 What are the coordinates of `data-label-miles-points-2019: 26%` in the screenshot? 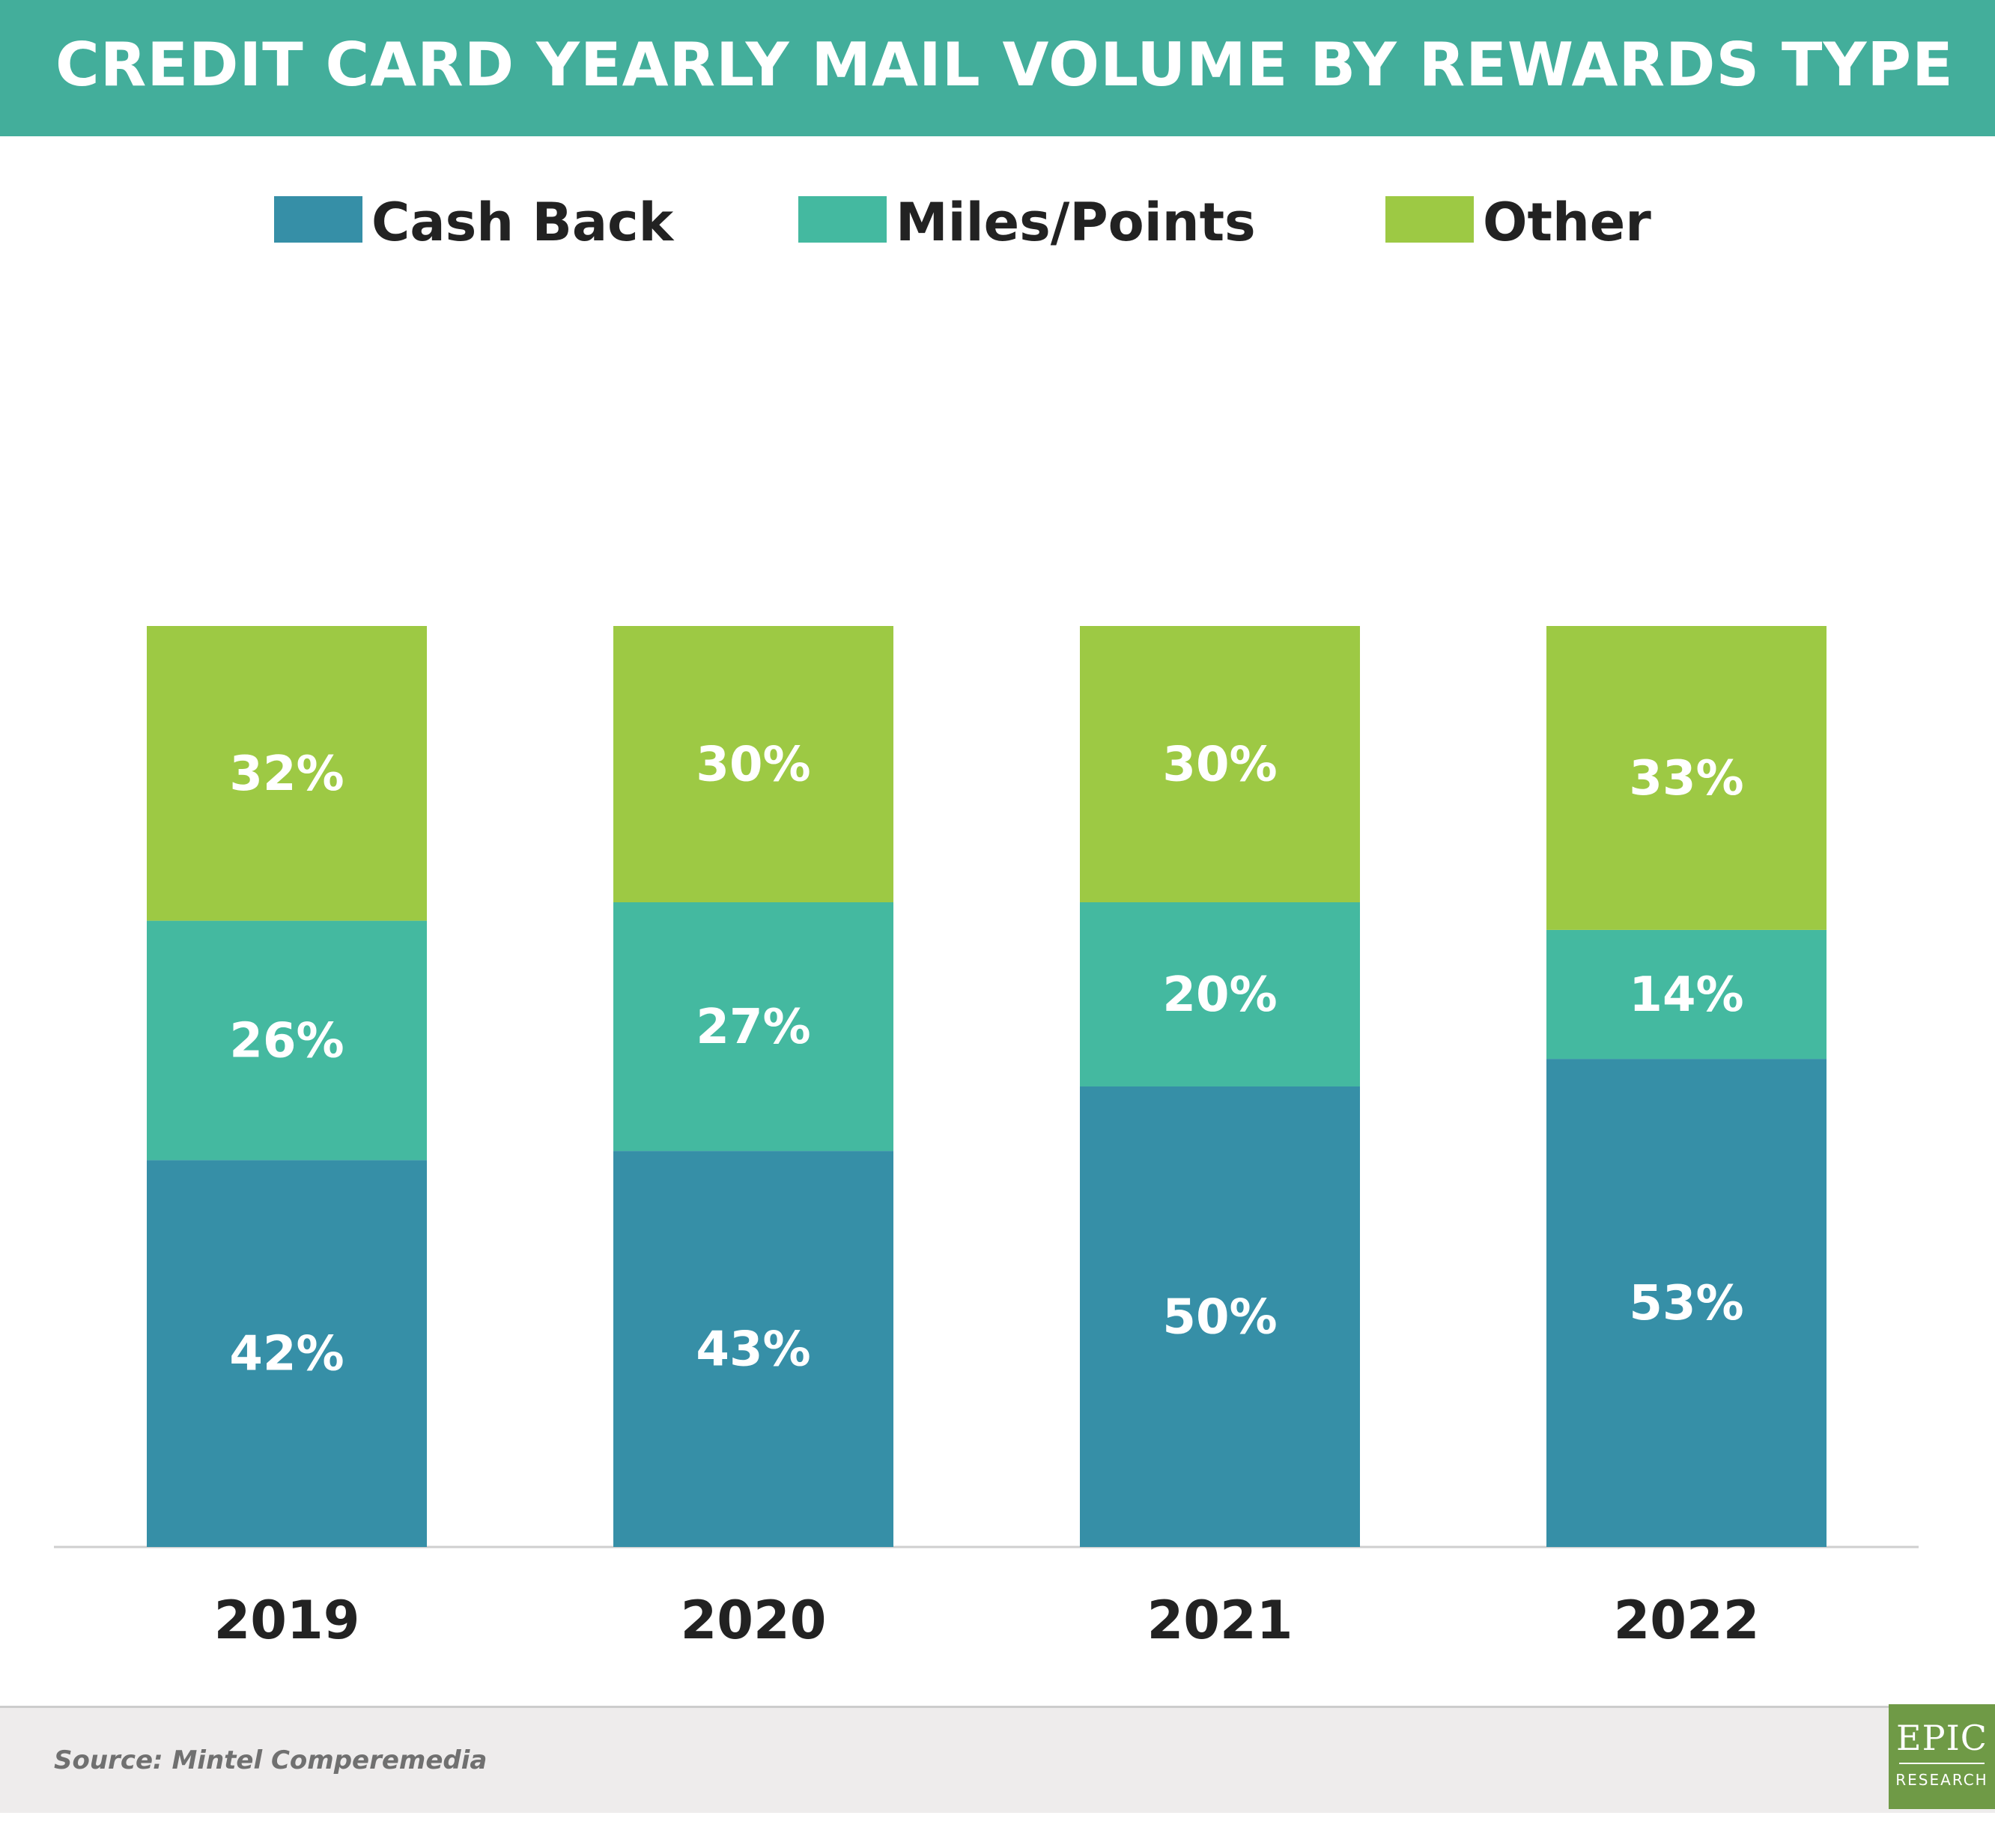 It's located at (286, 1041).